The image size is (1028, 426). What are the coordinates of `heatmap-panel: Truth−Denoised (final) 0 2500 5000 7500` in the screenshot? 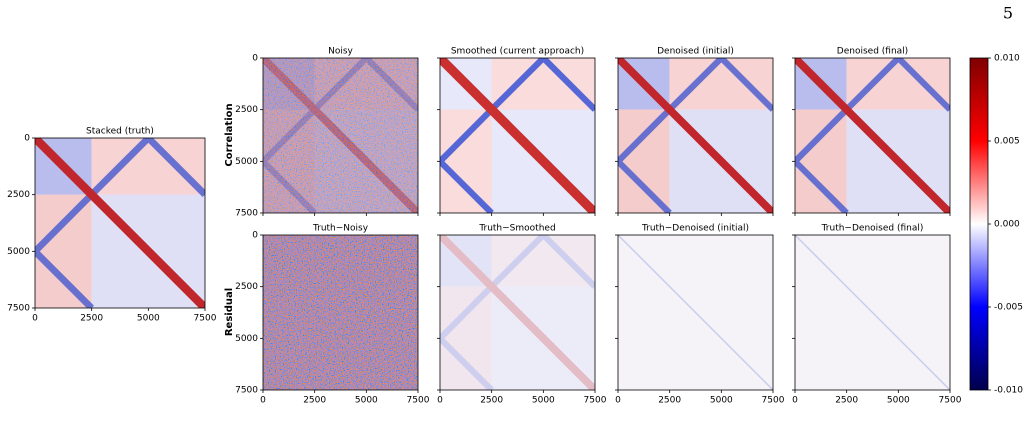 It's located at (877, 315).